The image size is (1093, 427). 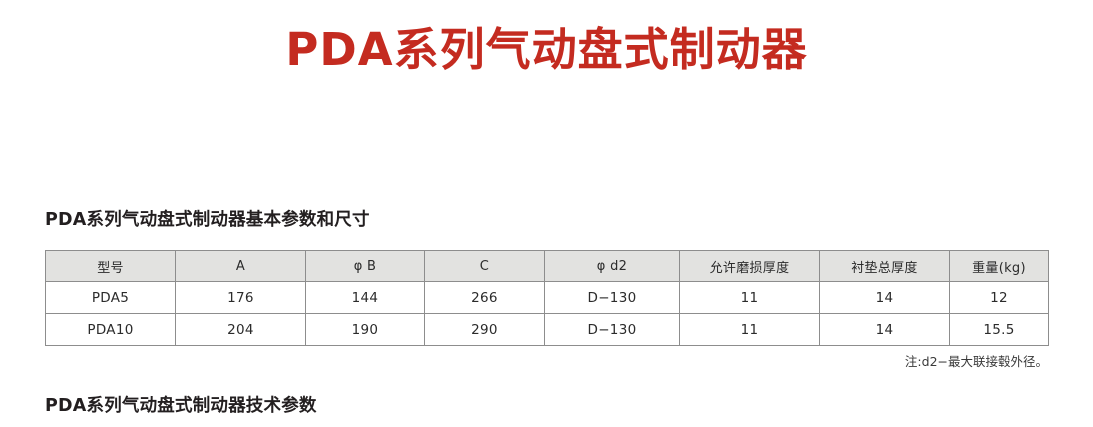 What do you see at coordinates (110, 297) in the screenshot?
I see `cell-model: PDA5` at bounding box center [110, 297].